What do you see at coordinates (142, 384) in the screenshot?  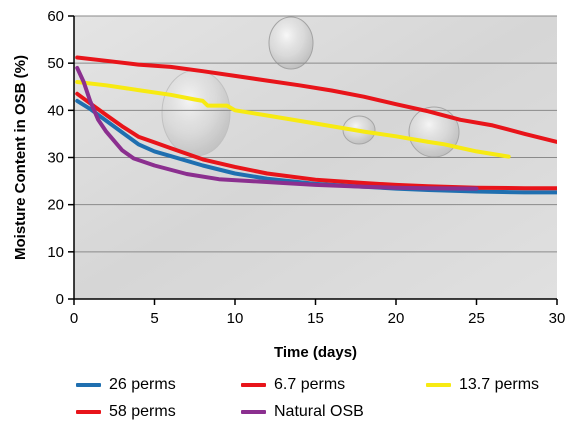 I see `legend-label: 26 perms` at bounding box center [142, 384].